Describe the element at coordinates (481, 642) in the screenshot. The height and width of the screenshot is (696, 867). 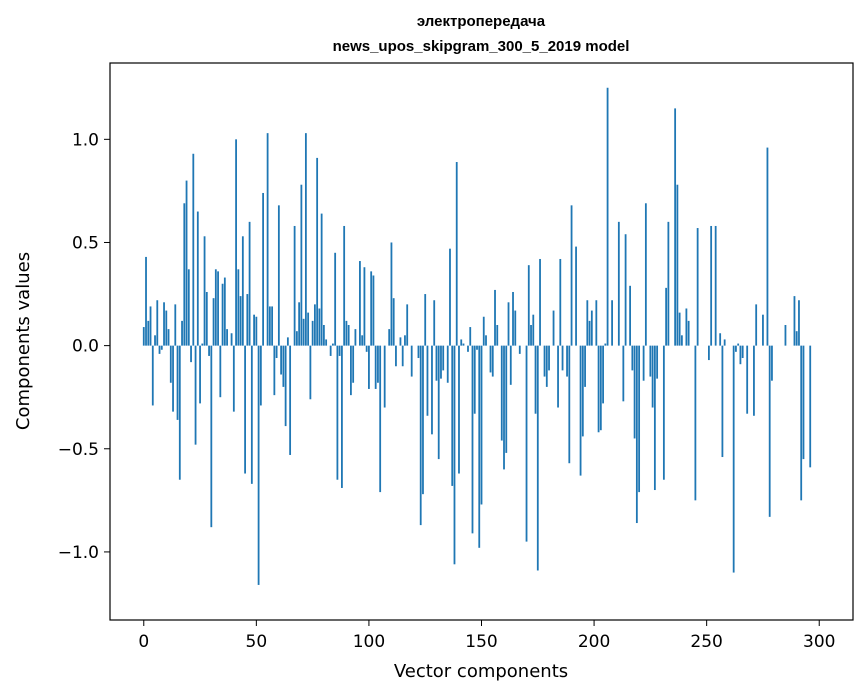
I see `x-tick-label: 150` at that location.